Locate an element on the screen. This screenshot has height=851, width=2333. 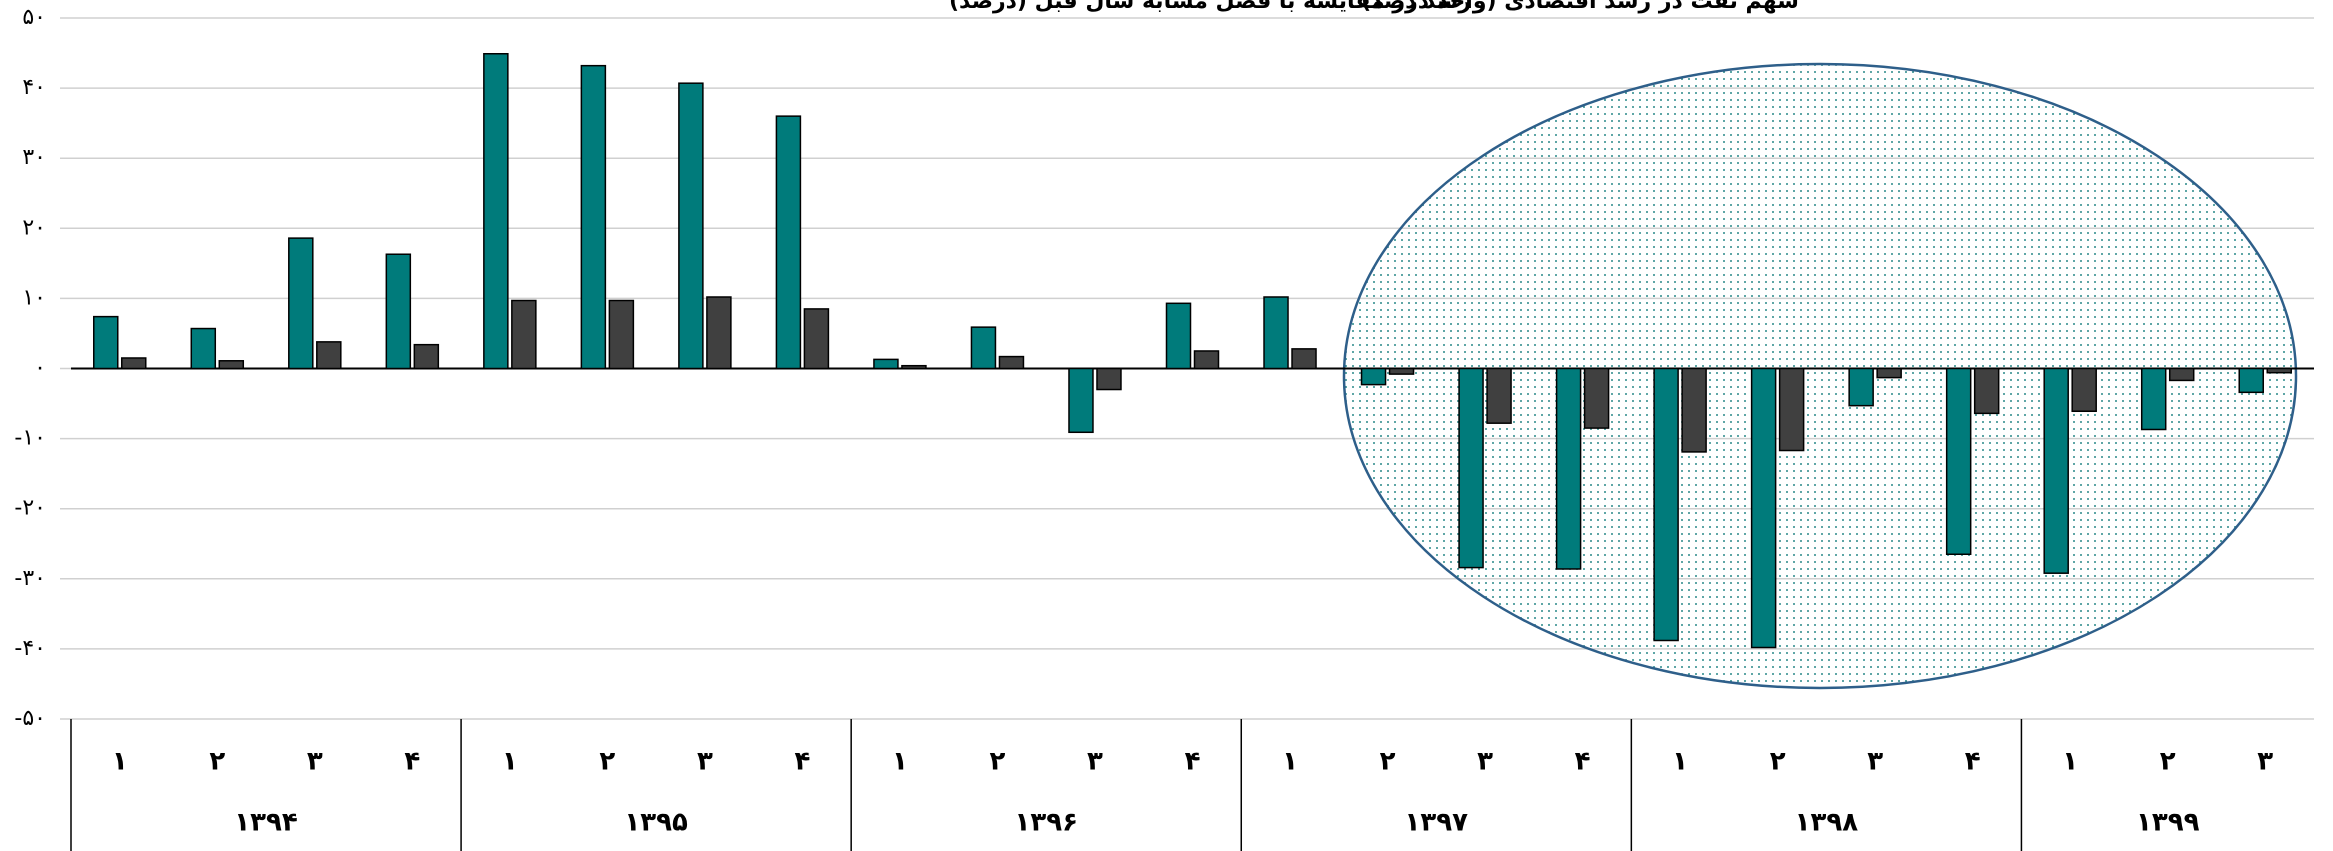
group-label: ۱۳۹۹ is located at coordinates (2168, 823).